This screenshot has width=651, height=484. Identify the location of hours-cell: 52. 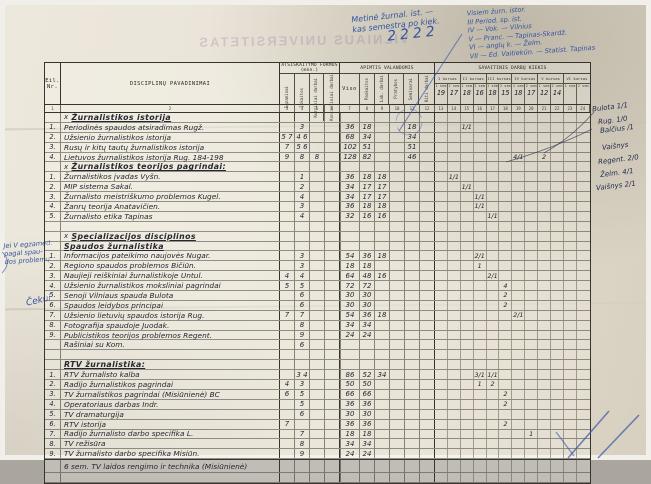
(367, 375).